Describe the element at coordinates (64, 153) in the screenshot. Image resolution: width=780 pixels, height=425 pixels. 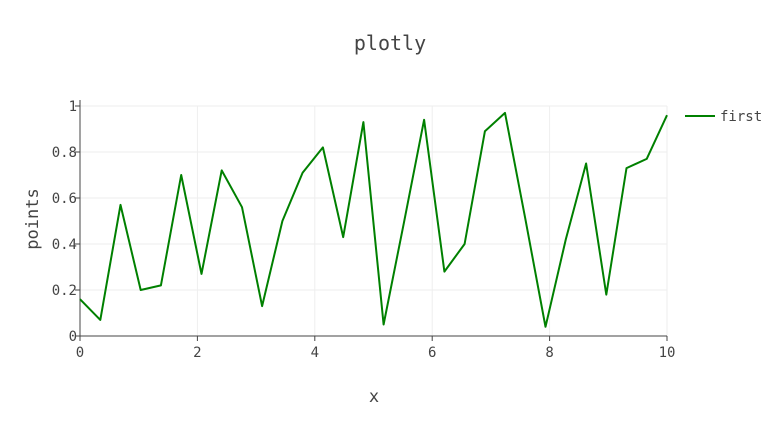
I see `y-tick-label: 0.8` at that location.